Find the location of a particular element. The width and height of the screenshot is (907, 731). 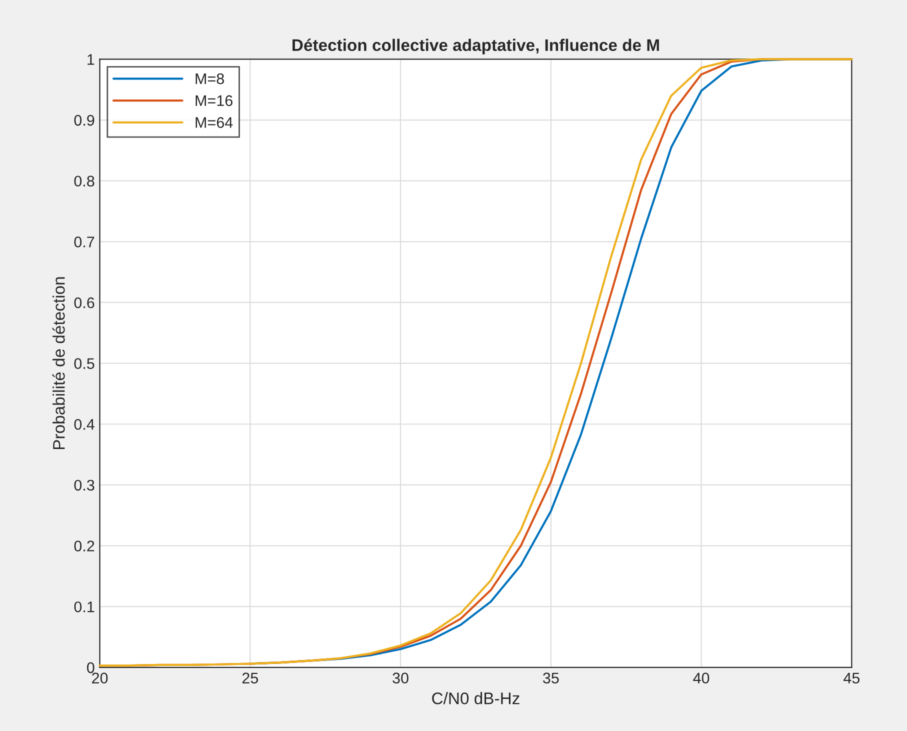

x-tick-label: 40 is located at coordinates (701, 678).